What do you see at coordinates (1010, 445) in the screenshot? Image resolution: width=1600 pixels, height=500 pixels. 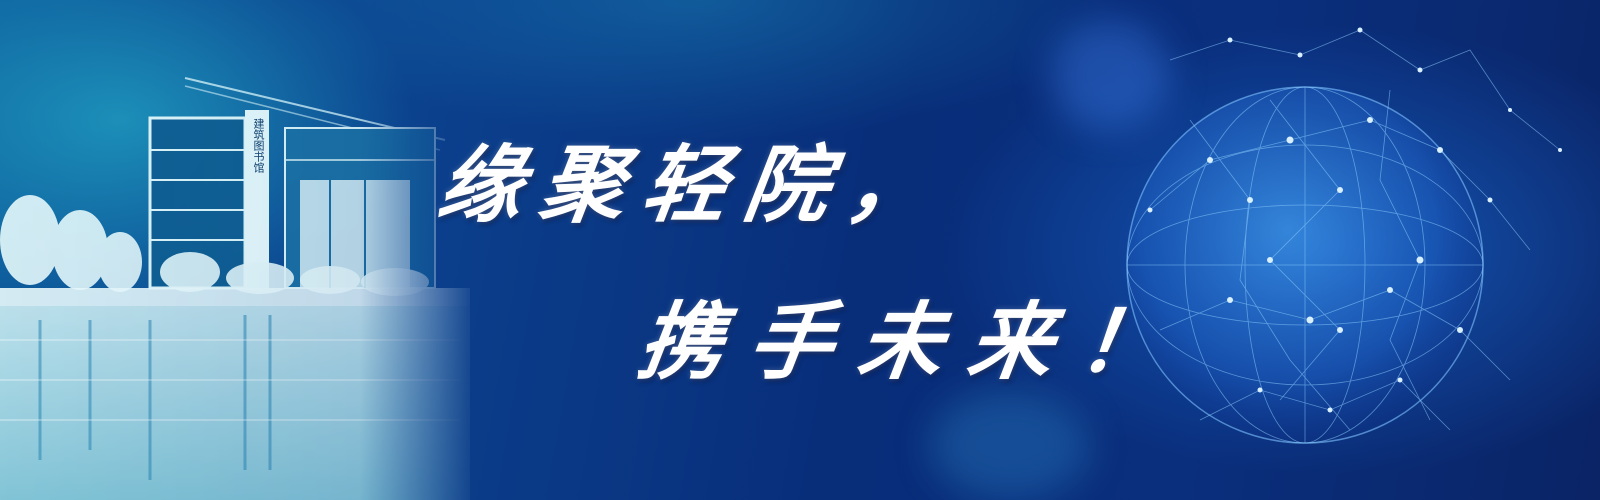 I see `glow-orb-bottom` at bounding box center [1010, 445].